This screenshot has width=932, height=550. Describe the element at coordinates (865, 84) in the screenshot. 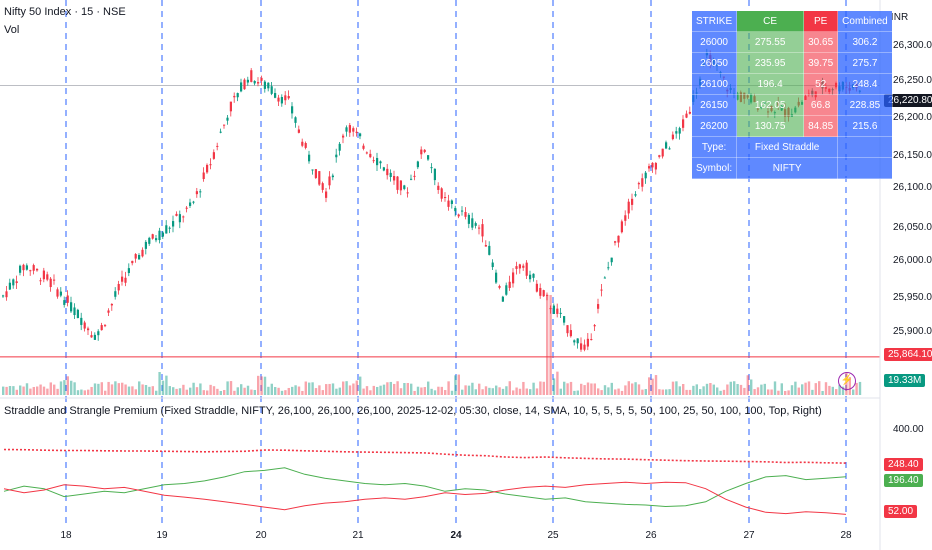

I see `cell-combined: 248.4` at that location.